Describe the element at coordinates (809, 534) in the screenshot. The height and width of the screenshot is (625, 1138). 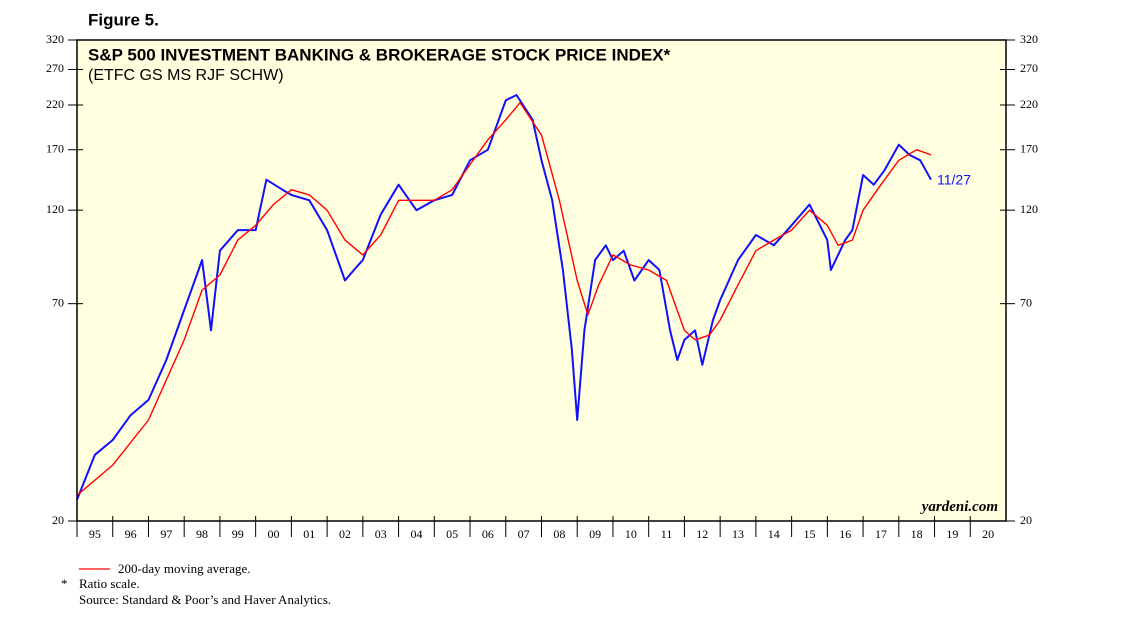
I see `x-tick-label: 15` at that location.